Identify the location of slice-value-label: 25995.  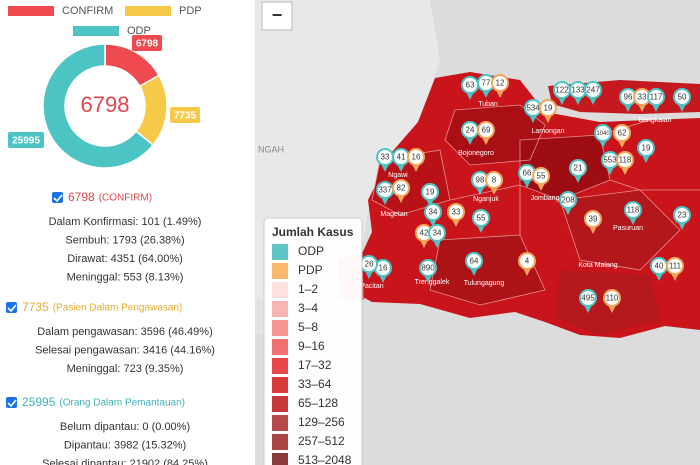
(26, 141).